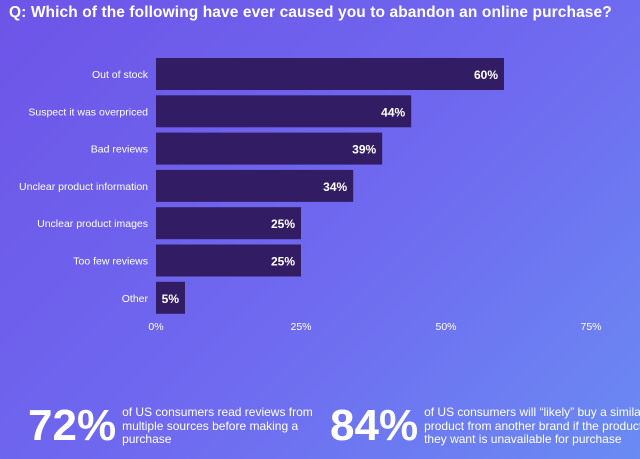 Image resolution: width=640 pixels, height=459 pixels. I want to click on x-tick-label: 75%, so click(590, 327).